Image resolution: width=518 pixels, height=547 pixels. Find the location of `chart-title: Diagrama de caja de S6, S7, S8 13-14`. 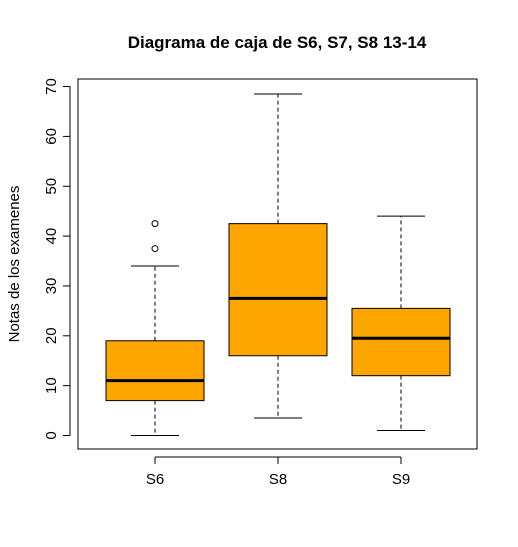

chart-title: Diagrama de caja de S6, S7, S8 13-14 is located at coordinates (277, 42).